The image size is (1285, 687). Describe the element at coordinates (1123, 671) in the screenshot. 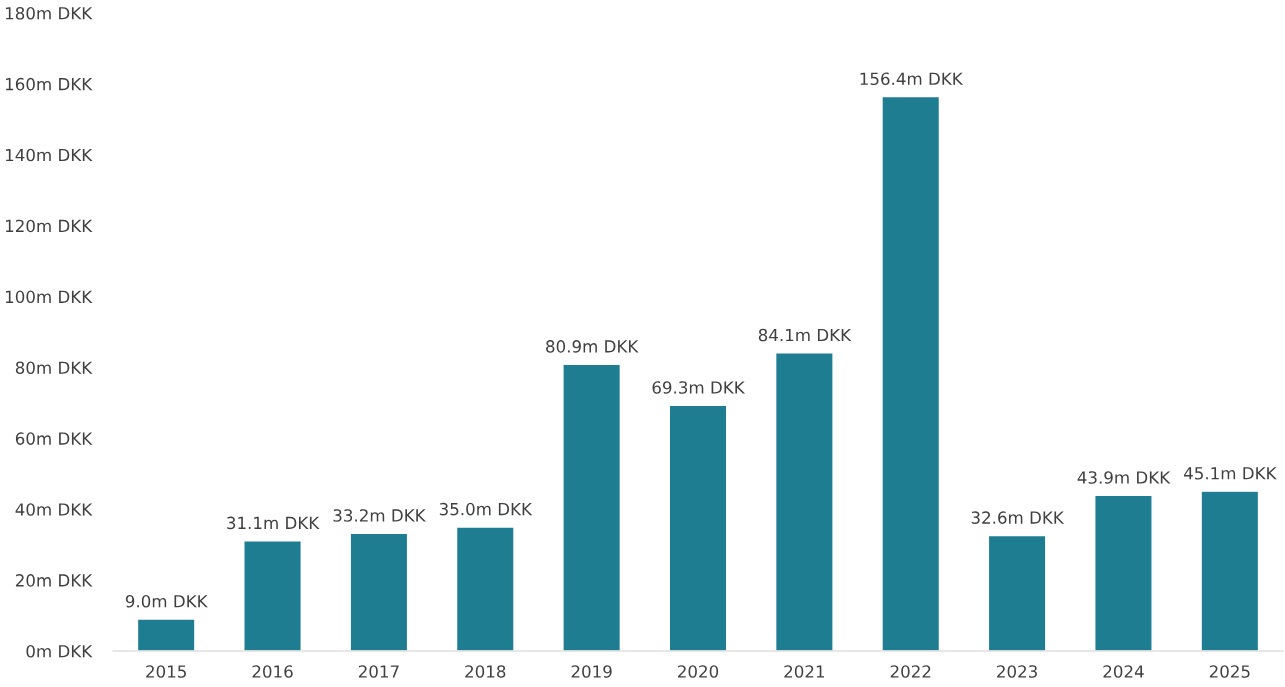

I see `x-tick-label: 2024` at that location.